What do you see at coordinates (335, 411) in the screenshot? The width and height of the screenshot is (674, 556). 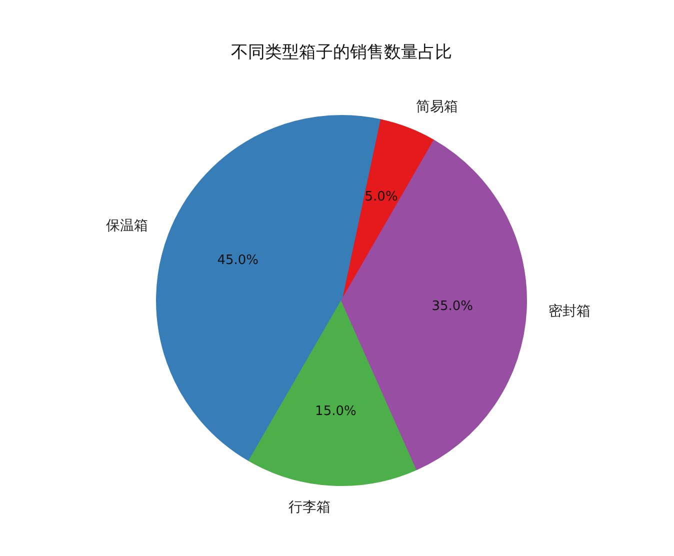 I see `data-label: 15.0%` at bounding box center [335, 411].